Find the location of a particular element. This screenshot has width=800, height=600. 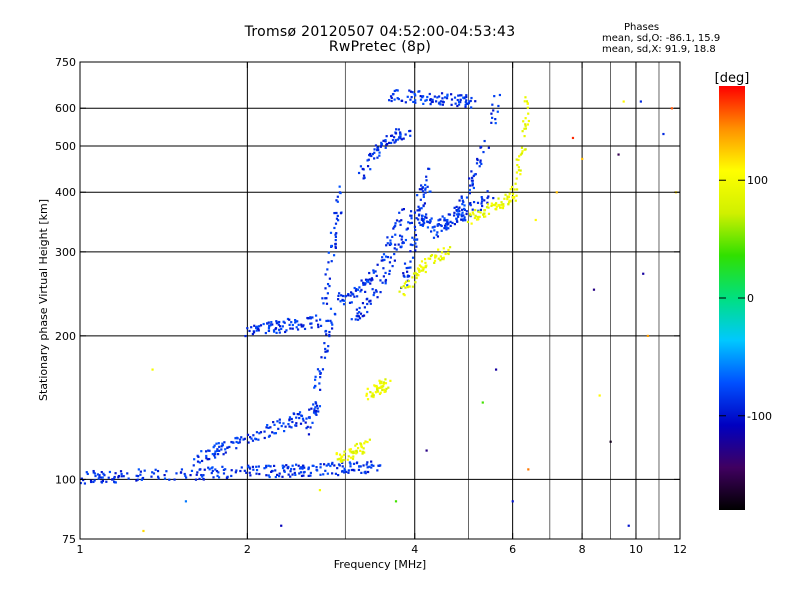

chart-subtitle: RwPretec (8p) is located at coordinates (380, 47).